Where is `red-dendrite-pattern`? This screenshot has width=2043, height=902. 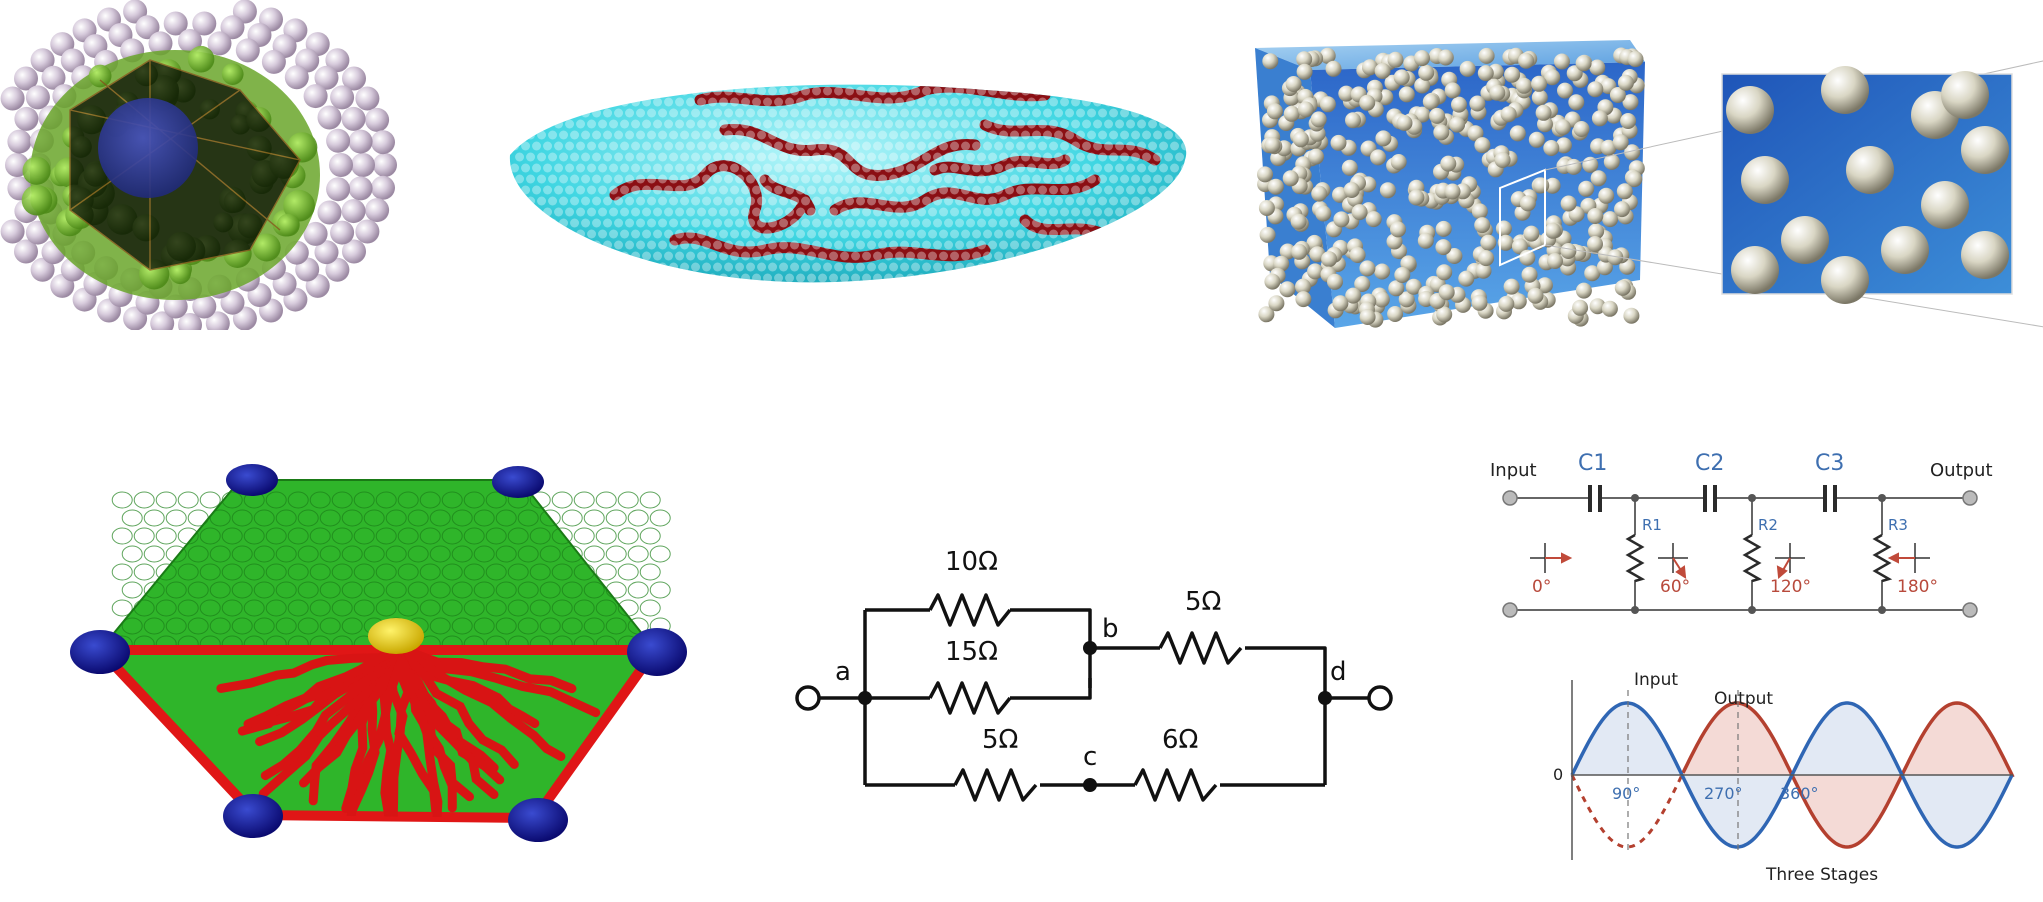
red-dendrite-pattern is located at coordinates (408, 734).